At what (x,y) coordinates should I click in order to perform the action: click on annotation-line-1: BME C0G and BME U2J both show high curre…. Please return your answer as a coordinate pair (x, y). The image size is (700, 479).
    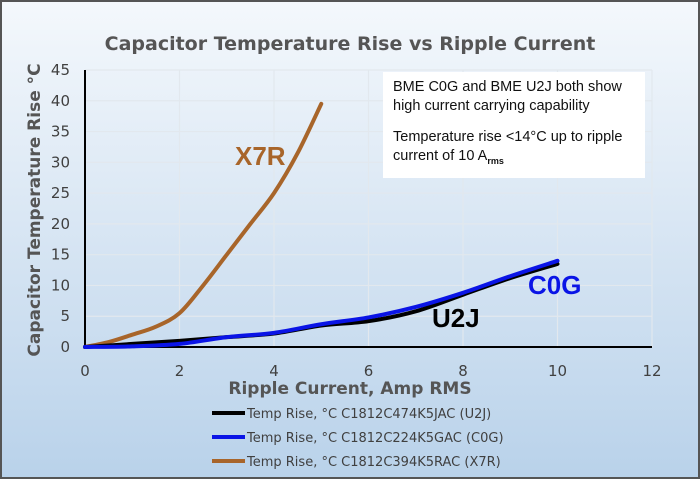
    Looking at the image, I should click on (507, 96).